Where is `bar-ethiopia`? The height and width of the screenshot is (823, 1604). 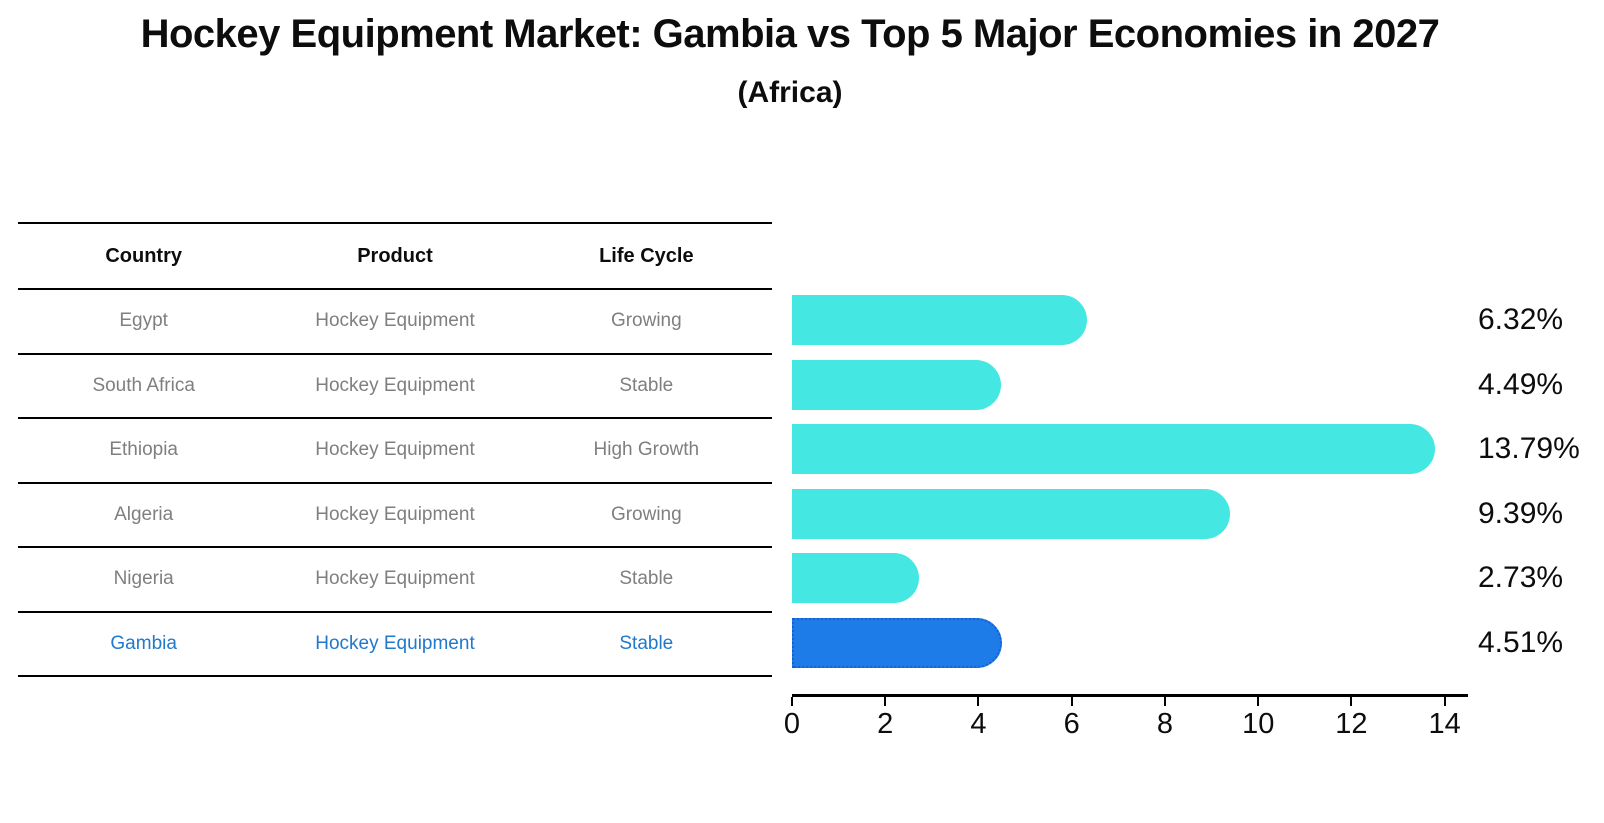
bar-ethiopia is located at coordinates (1113, 449).